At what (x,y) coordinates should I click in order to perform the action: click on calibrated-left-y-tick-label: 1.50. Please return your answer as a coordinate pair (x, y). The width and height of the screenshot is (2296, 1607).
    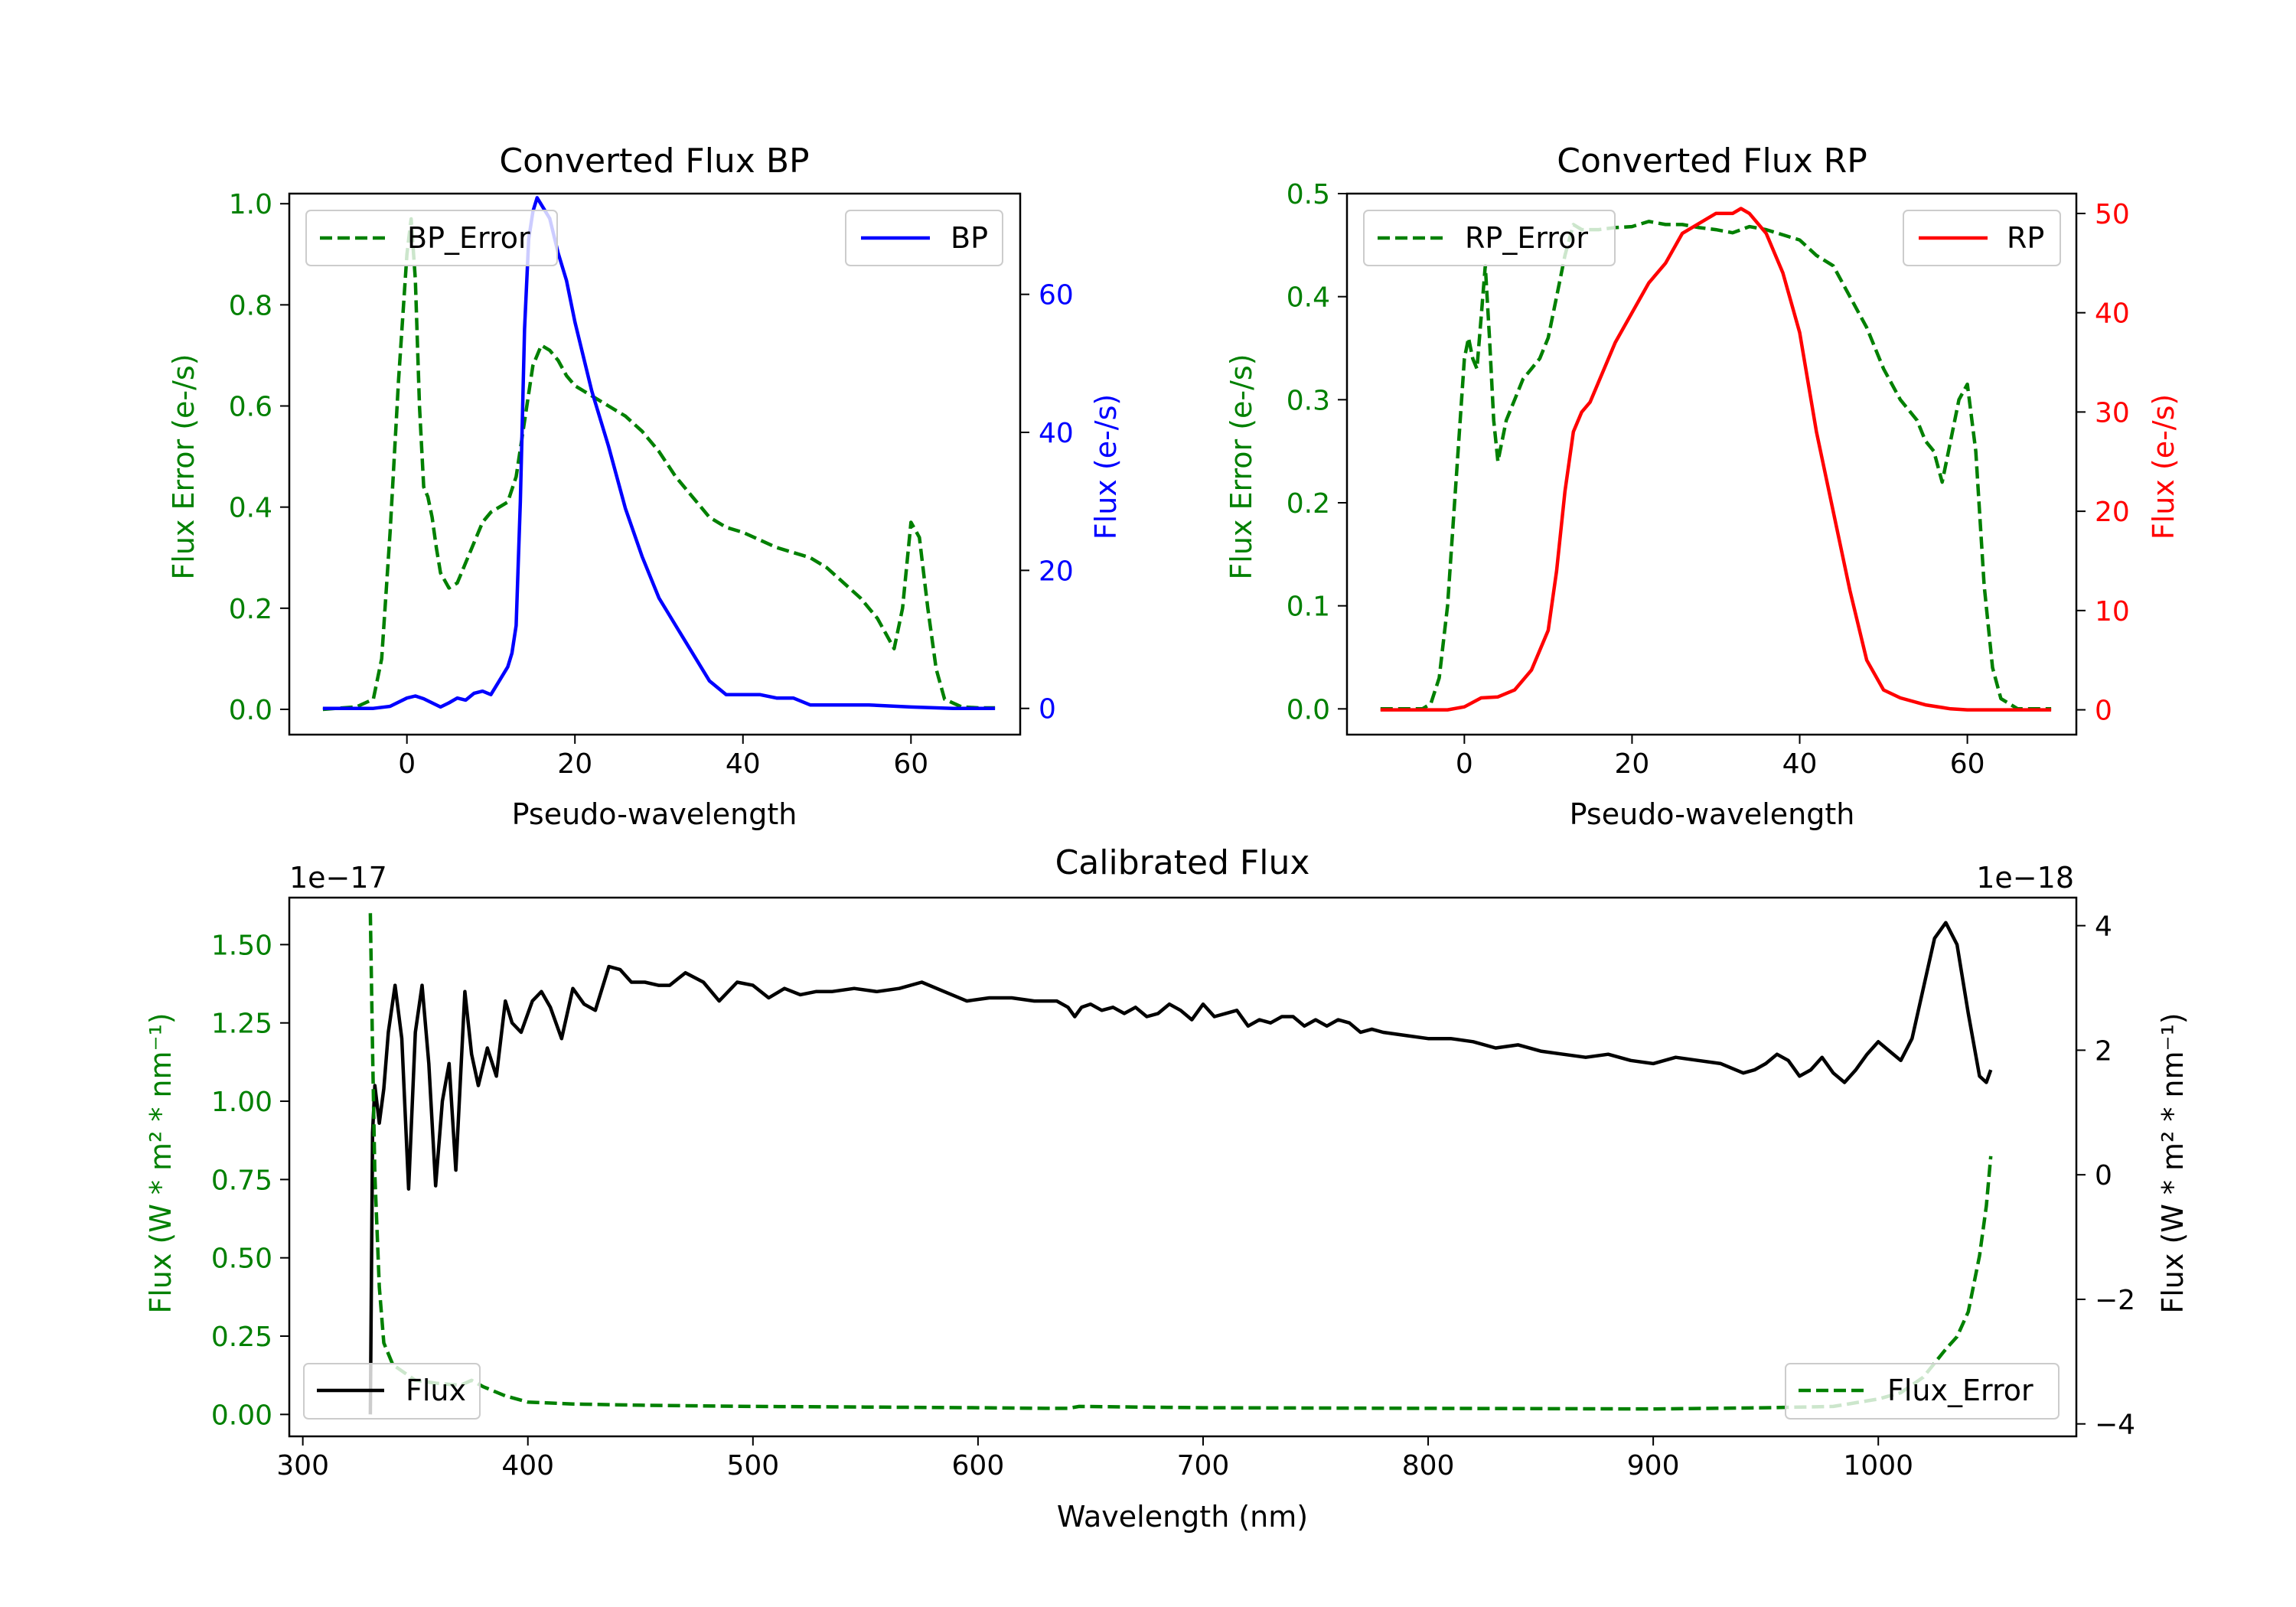
    Looking at the image, I should click on (241, 946).